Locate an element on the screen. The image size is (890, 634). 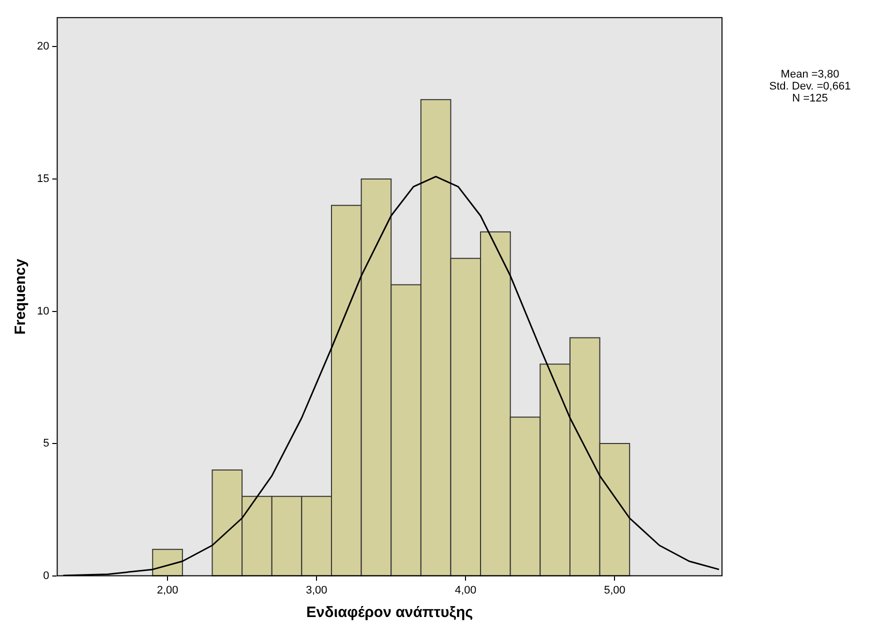
x-tick-label: 4,00 is located at coordinates (465, 590).